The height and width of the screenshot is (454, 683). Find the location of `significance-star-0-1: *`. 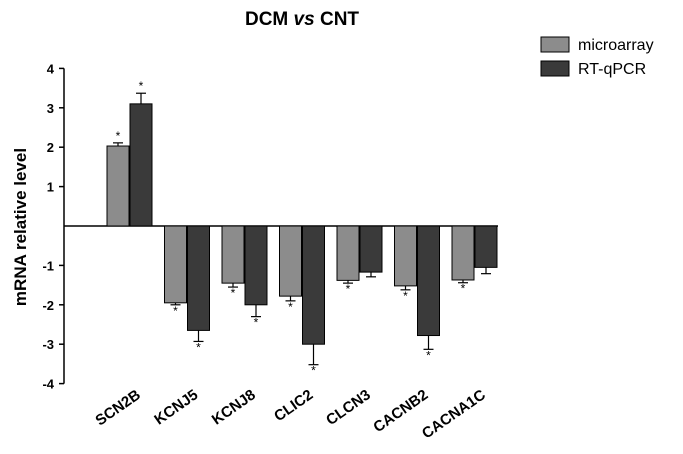

significance-star-0-1: * is located at coordinates (175, 311).